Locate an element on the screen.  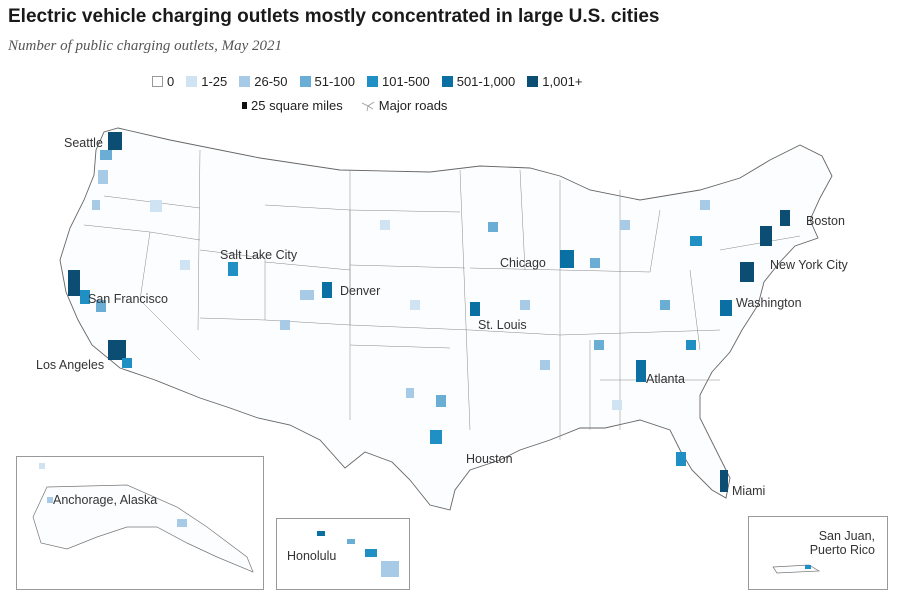
city-label-chicago: Chicago is located at coordinates (523, 263).